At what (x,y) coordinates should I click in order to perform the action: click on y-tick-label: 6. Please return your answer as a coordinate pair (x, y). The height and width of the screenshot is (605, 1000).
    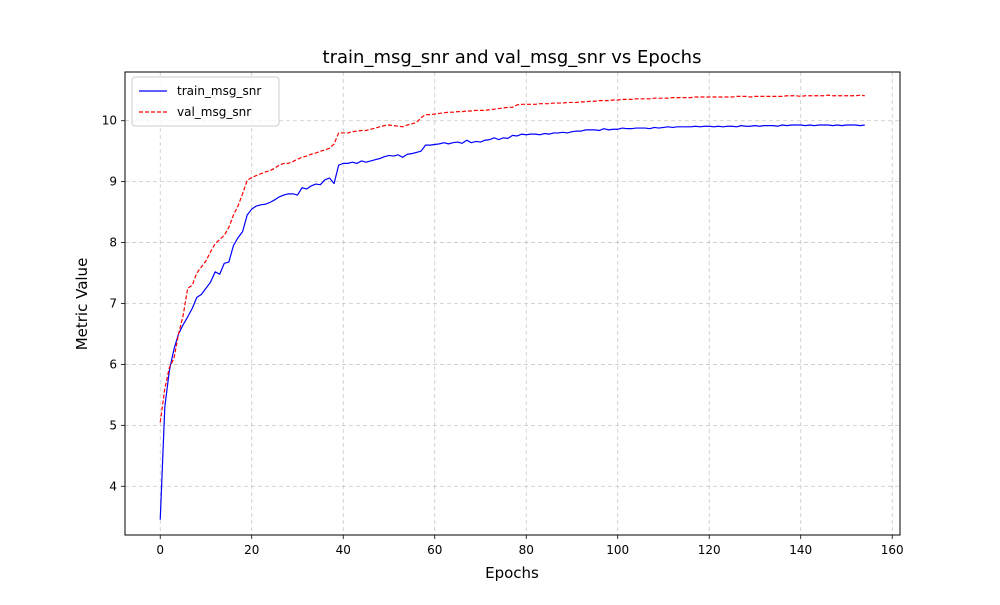
    Looking at the image, I should click on (113, 364).